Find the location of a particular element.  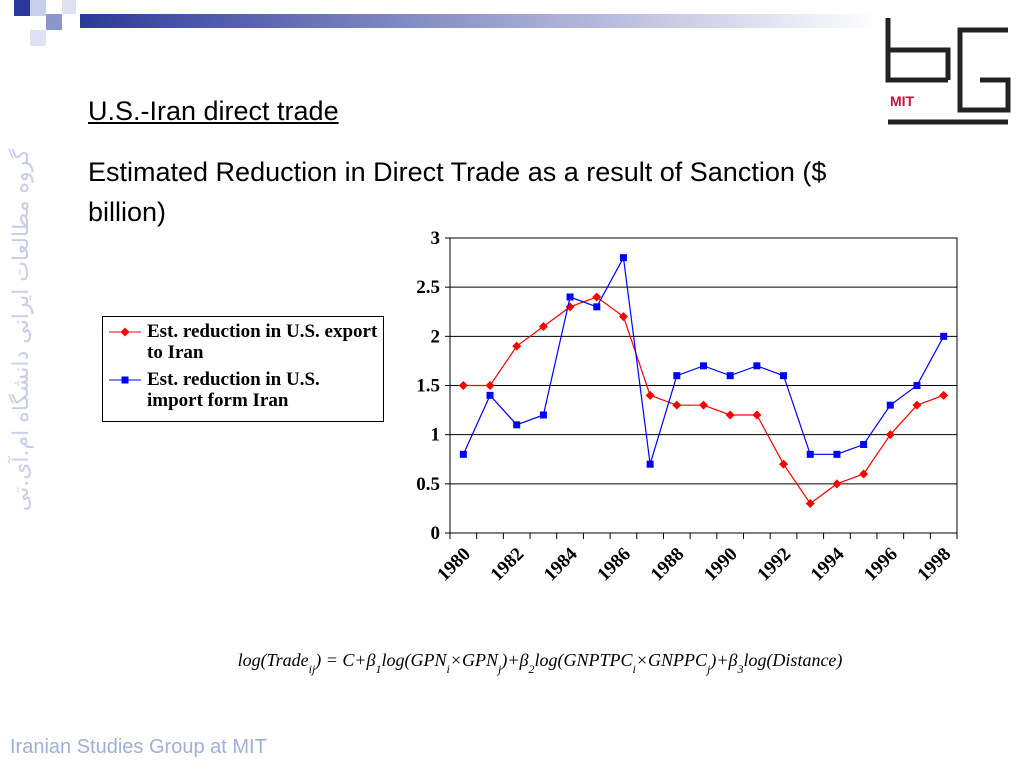

y-tick-label: 1.5 is located at coordinates (428, 386).